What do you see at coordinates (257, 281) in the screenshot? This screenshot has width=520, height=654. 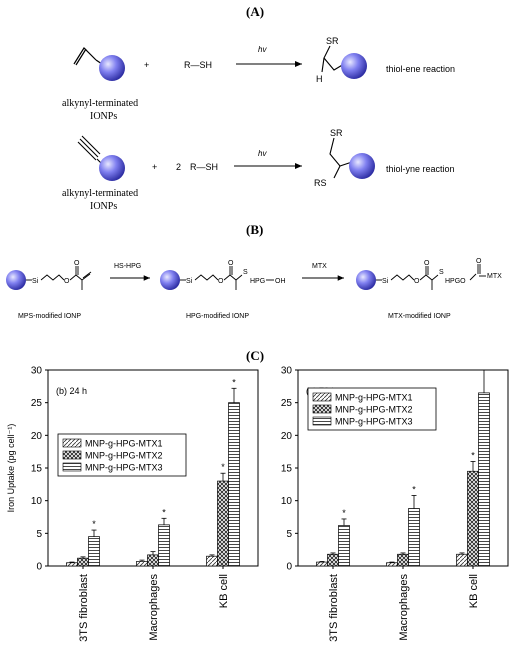 I see `svg-text: HPG` at bounding box center [257, 281].